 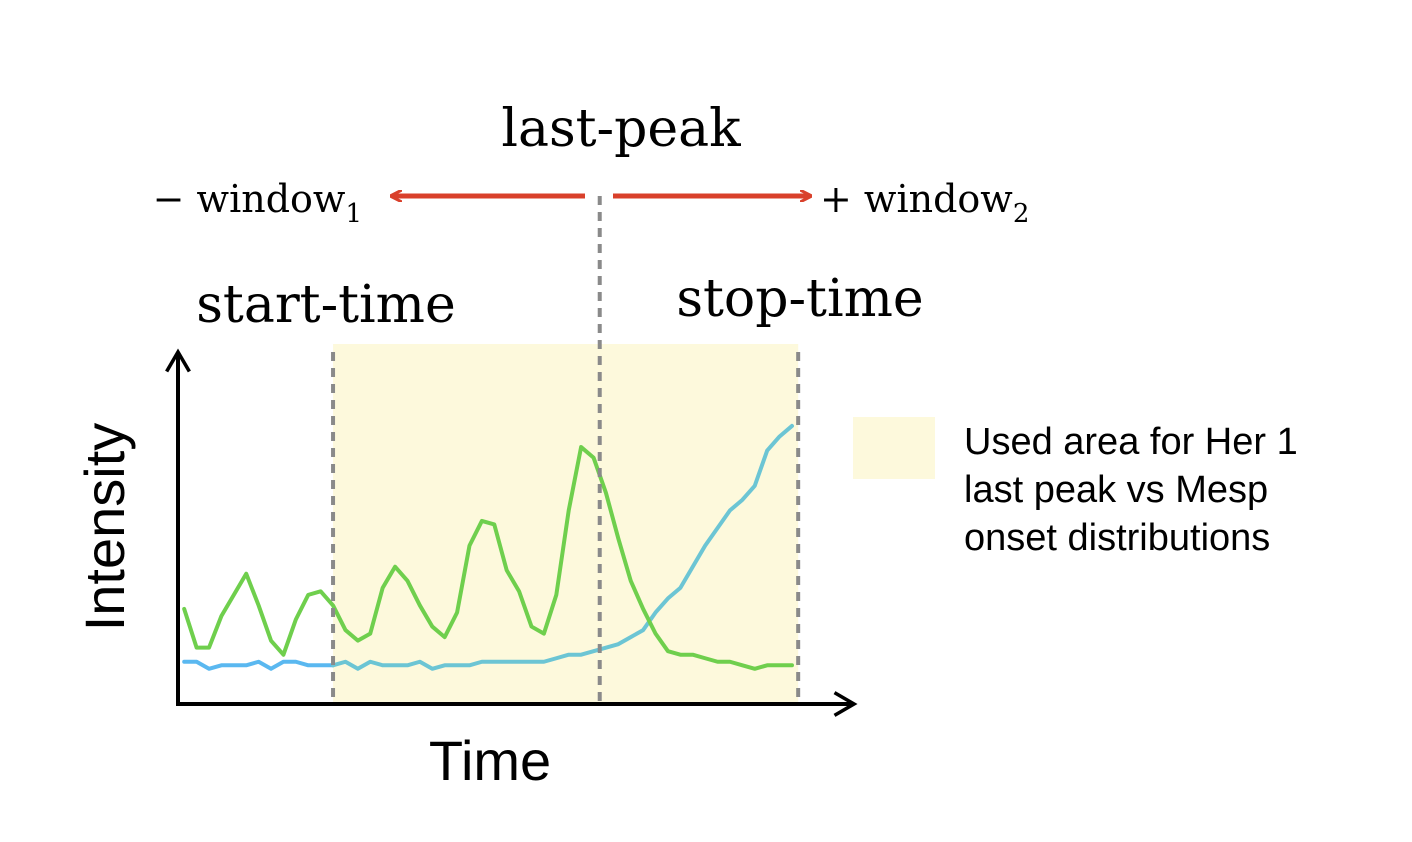 I want to click on start-time-label: start-time, so click(x=326, y=305).